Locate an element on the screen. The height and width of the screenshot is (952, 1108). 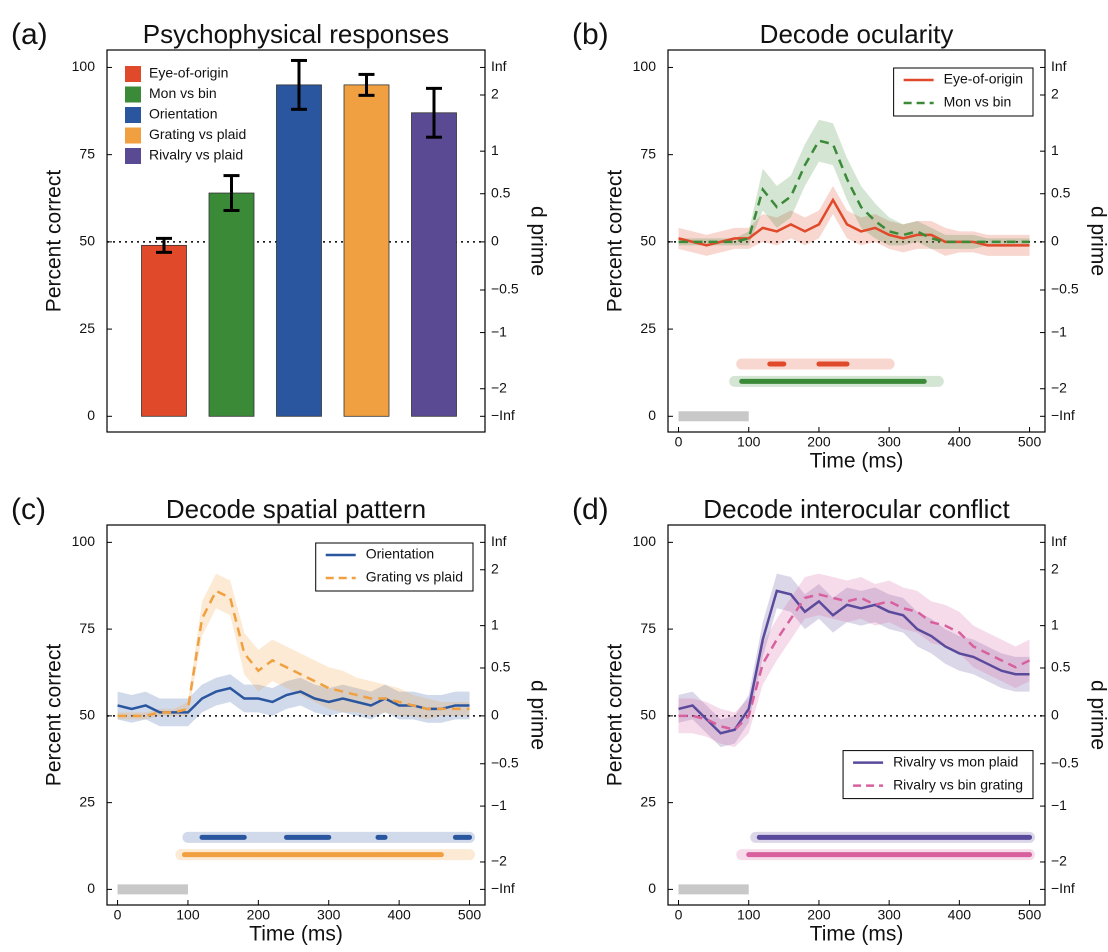
panel-label: (c) is located at coordinates (28, 509).